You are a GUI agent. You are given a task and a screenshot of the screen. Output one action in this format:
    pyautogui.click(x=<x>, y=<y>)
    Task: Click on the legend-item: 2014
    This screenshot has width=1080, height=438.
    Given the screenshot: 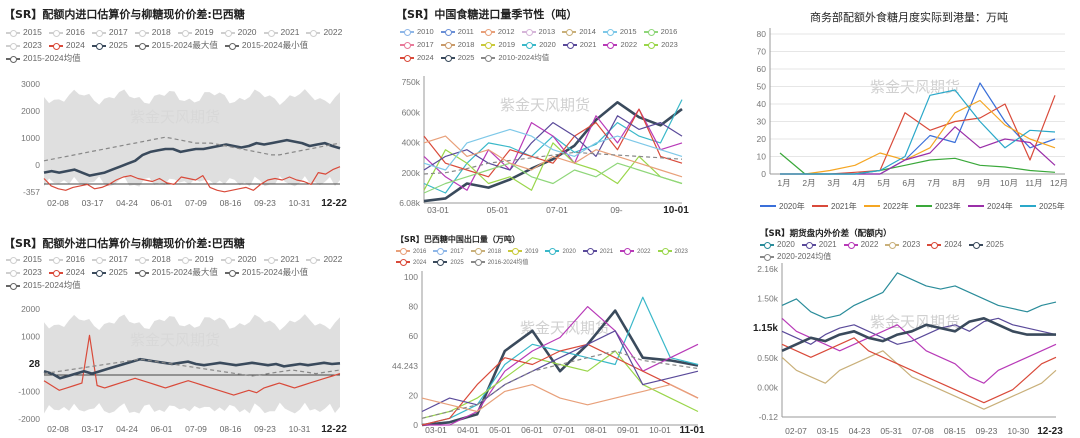 What is the action you would take?
    pyautogui.click(x=579, y=31)
    